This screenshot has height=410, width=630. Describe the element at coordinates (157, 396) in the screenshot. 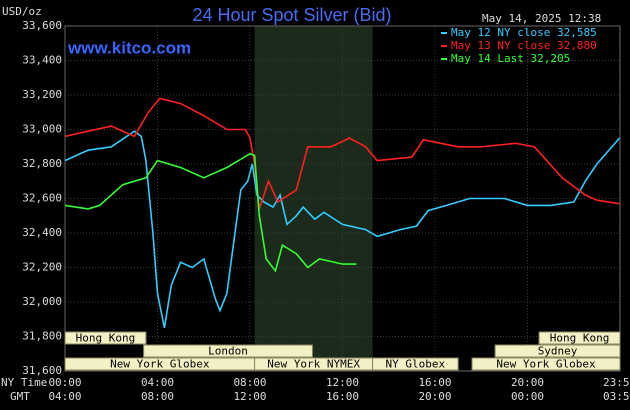

I see `x2-tick-label: 08:00` at that location.